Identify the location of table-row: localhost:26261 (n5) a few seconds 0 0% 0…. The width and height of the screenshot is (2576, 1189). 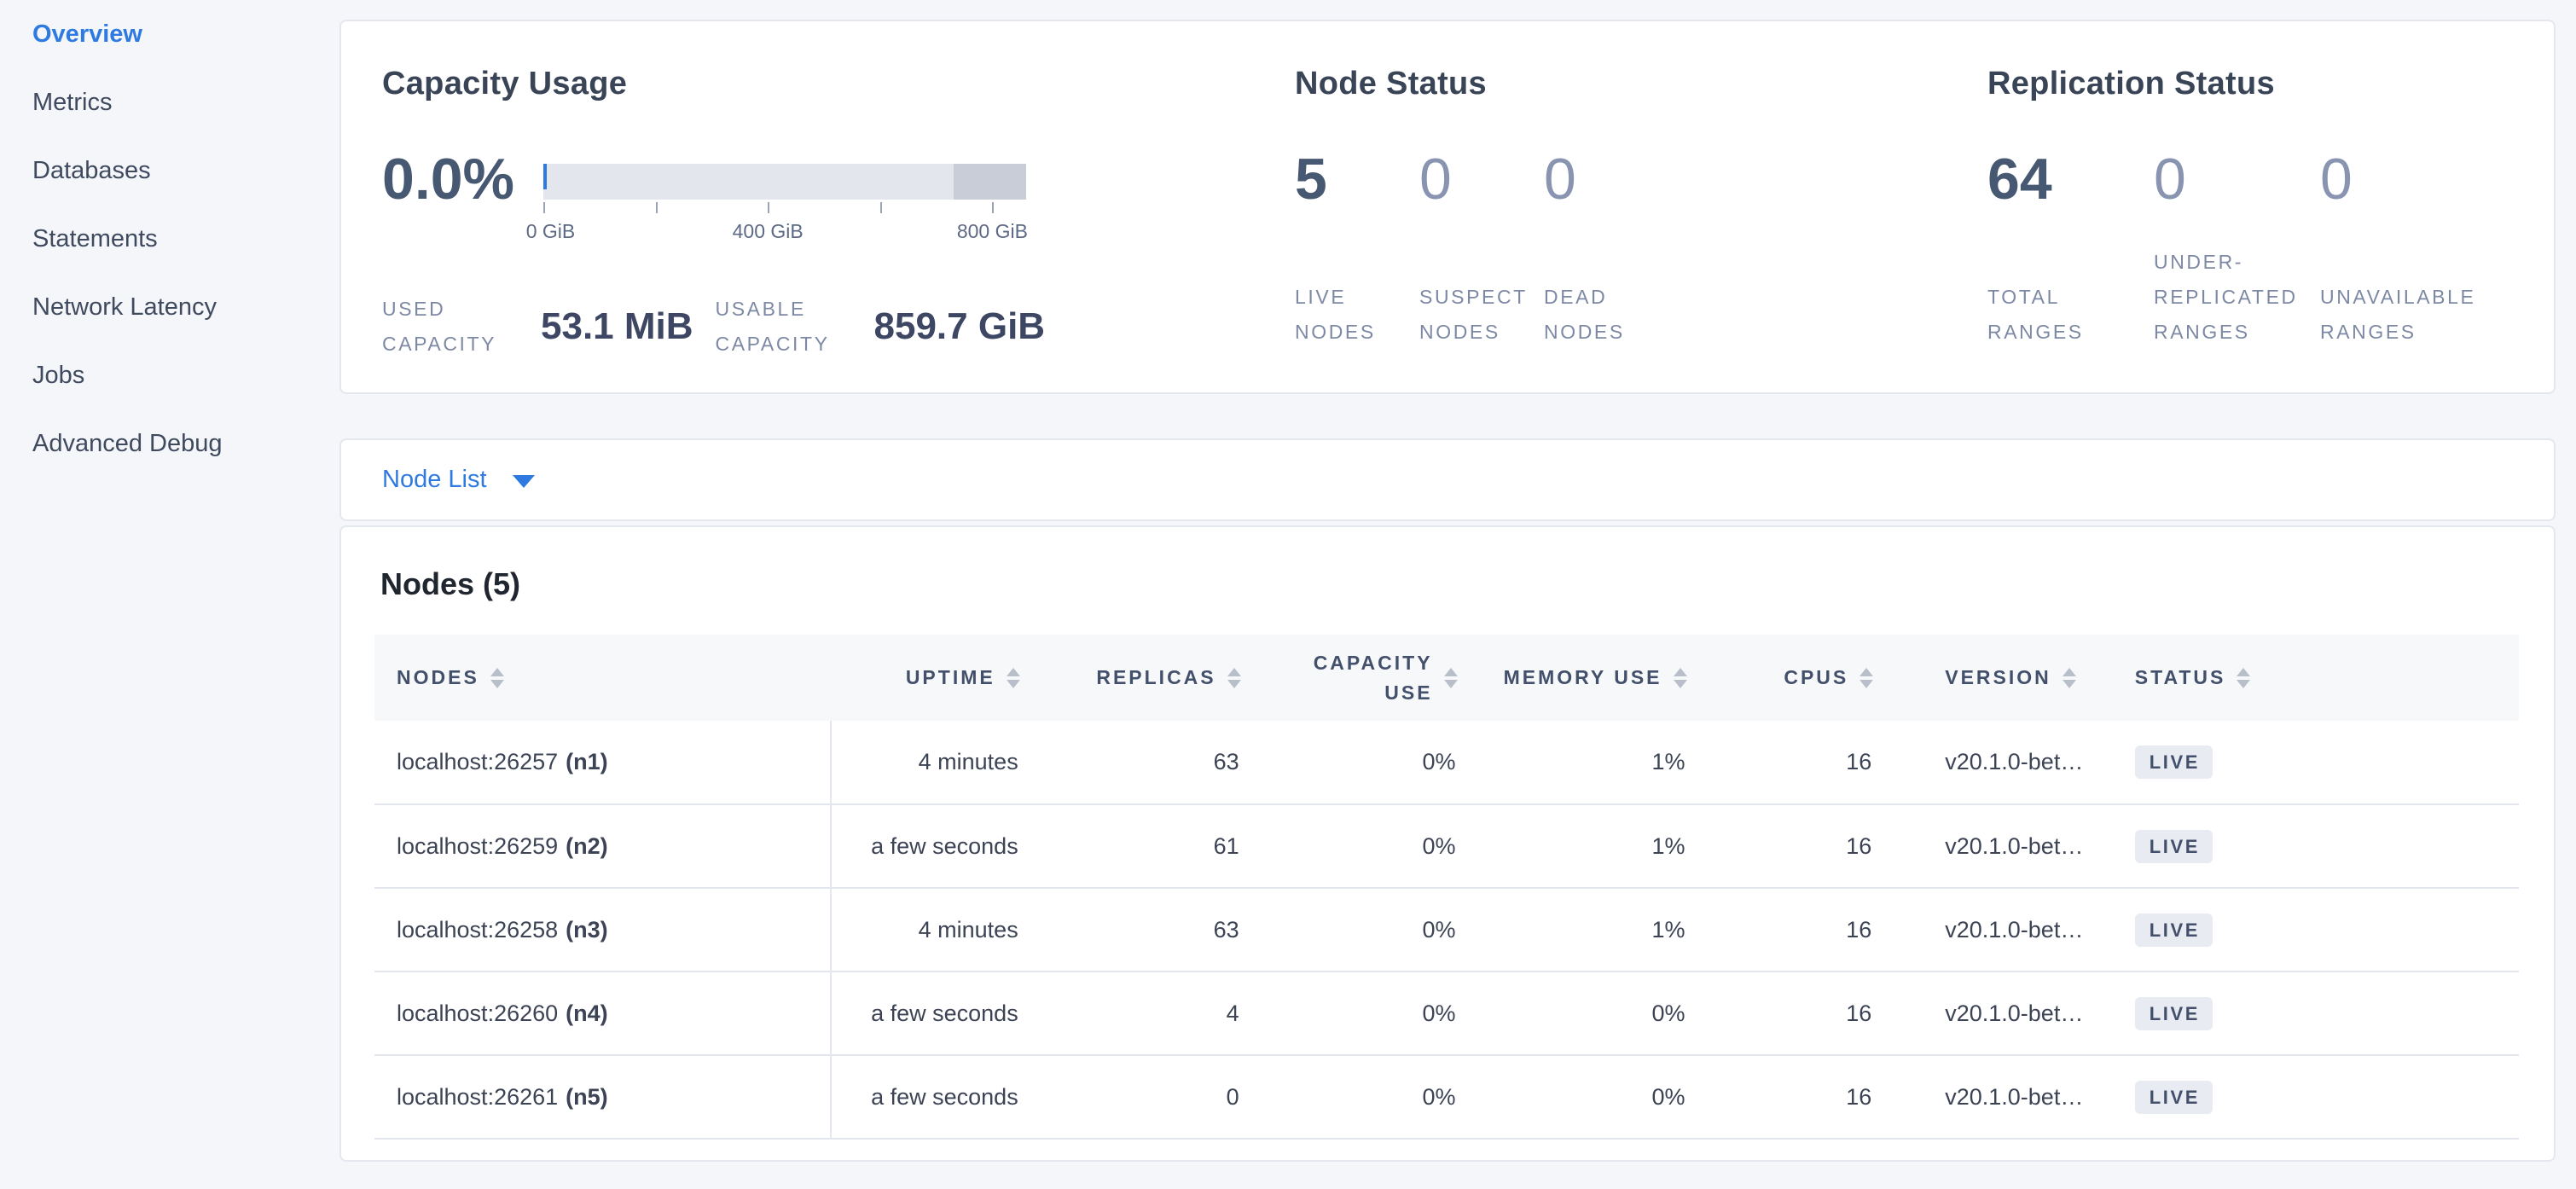
(1446, 1097).